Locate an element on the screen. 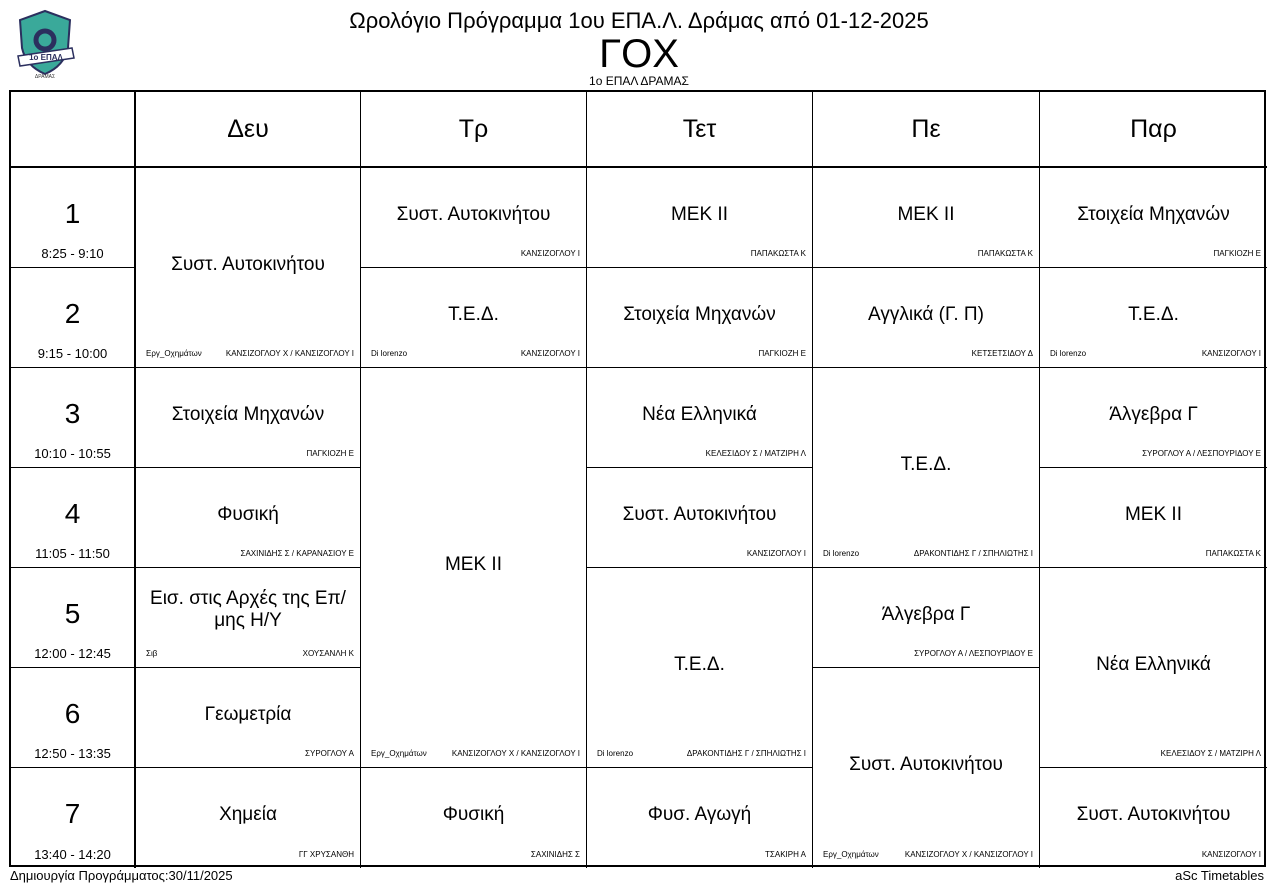  period-cell: 5 12:00 - 12:45 is located at coordinates (73, 618).